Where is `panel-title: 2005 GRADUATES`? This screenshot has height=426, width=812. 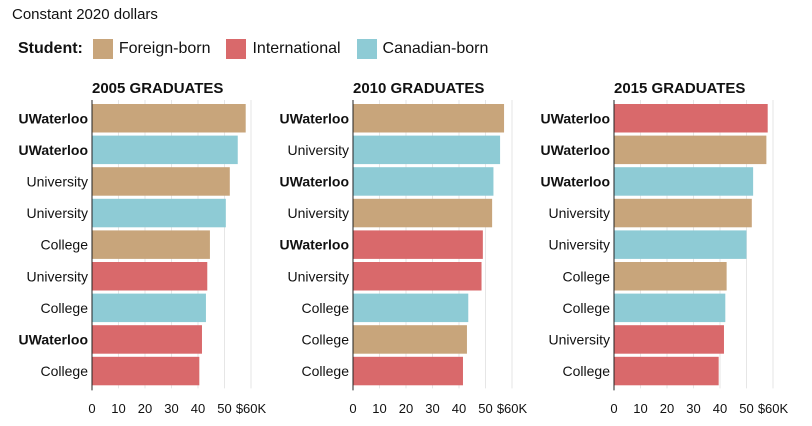 panel-title: 2005 GRADUATES is located at coordinates (157, 88).